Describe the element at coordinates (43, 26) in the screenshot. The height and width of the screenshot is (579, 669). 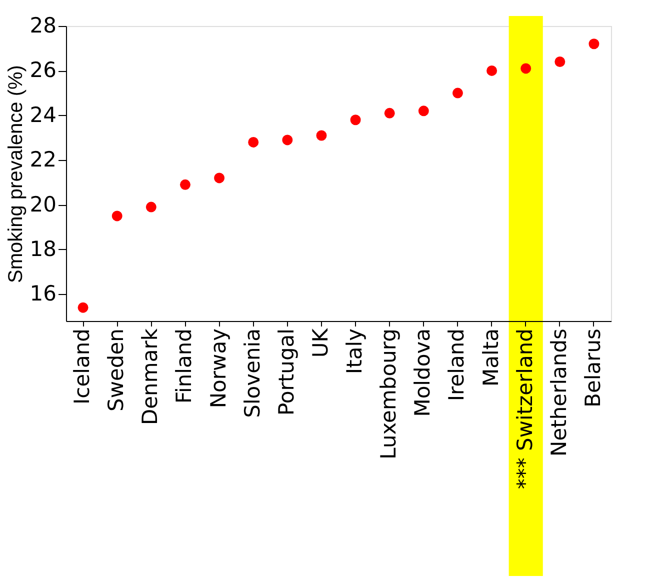
I see `y-tick-label: 28` at that location.